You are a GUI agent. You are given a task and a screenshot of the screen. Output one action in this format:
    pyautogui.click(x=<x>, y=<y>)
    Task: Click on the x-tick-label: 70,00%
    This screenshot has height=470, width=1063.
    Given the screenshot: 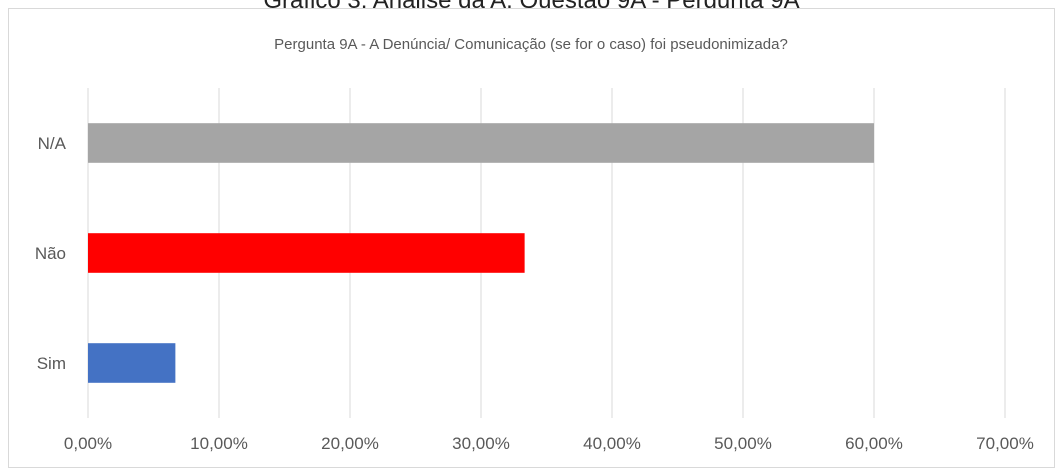 What is the action you would take?
    pyautogui.click(x=1005, y=443)
    